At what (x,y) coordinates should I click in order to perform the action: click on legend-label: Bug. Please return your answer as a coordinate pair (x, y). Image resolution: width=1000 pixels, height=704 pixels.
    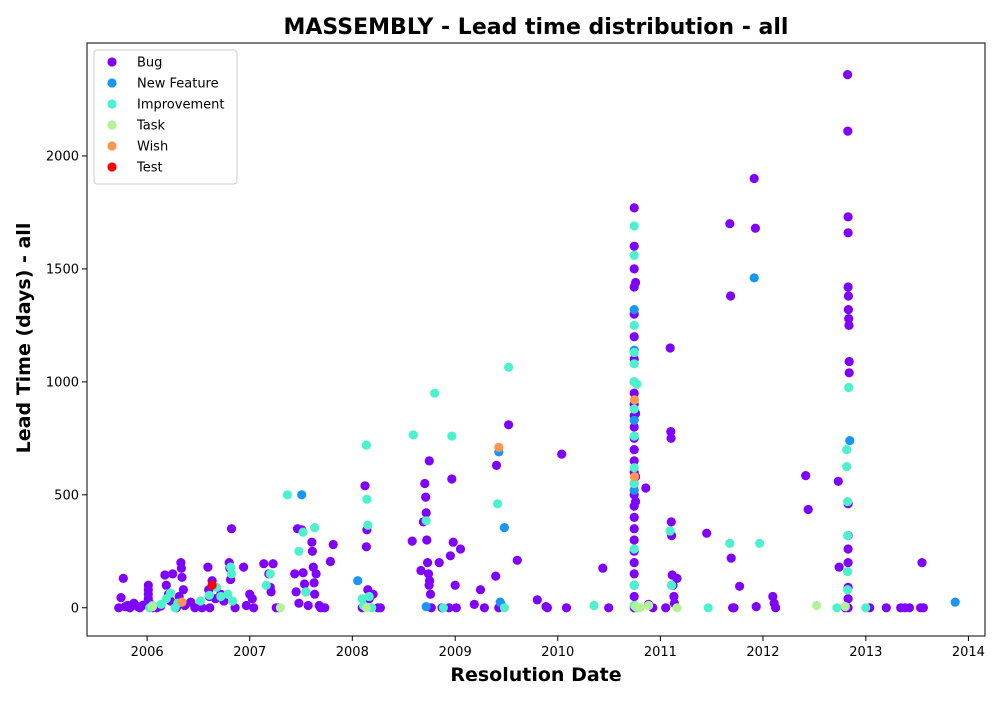
    Looking at the image, I should click on (149, 63).